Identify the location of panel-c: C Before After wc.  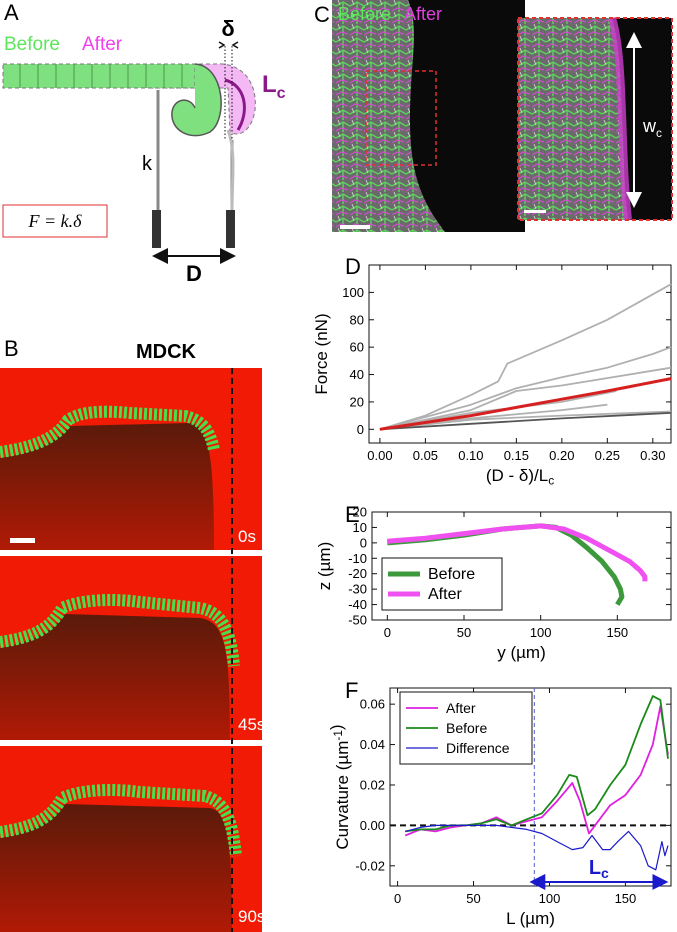
(493, 116).